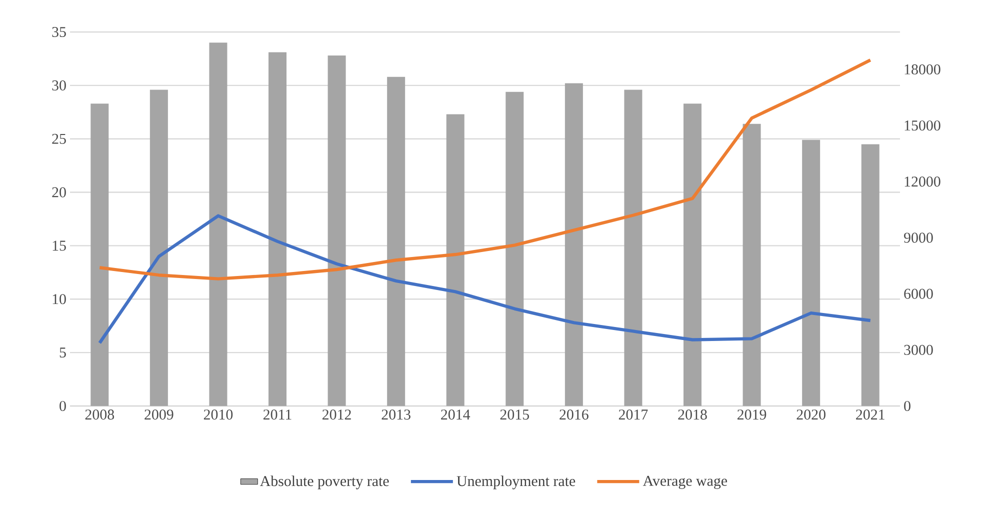 The image size is (999, 519). Describe the element at coordinates (63, 353) in the screenshot. I see `y-tick-label: 5` at that location.